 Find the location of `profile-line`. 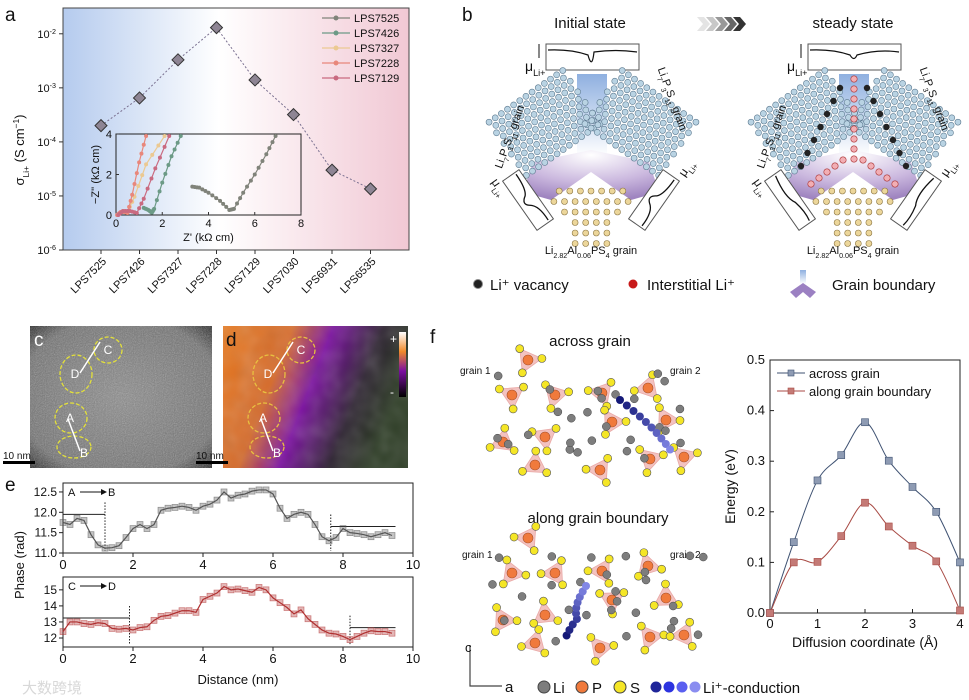

profile-line is located at coordinates (227, 519).